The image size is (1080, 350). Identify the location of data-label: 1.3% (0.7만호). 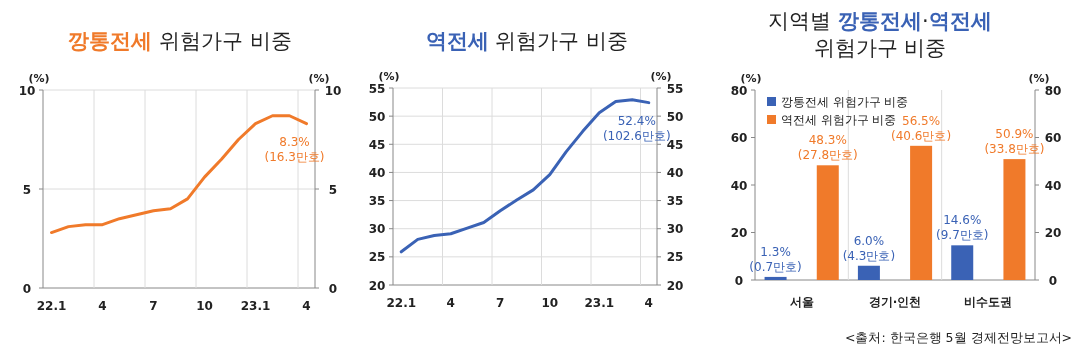
(775, 259).